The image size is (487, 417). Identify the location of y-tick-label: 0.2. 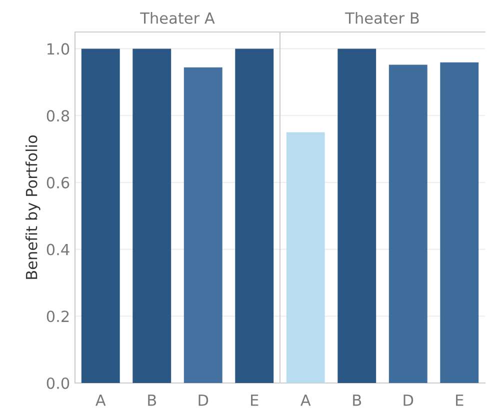
(57, 316).